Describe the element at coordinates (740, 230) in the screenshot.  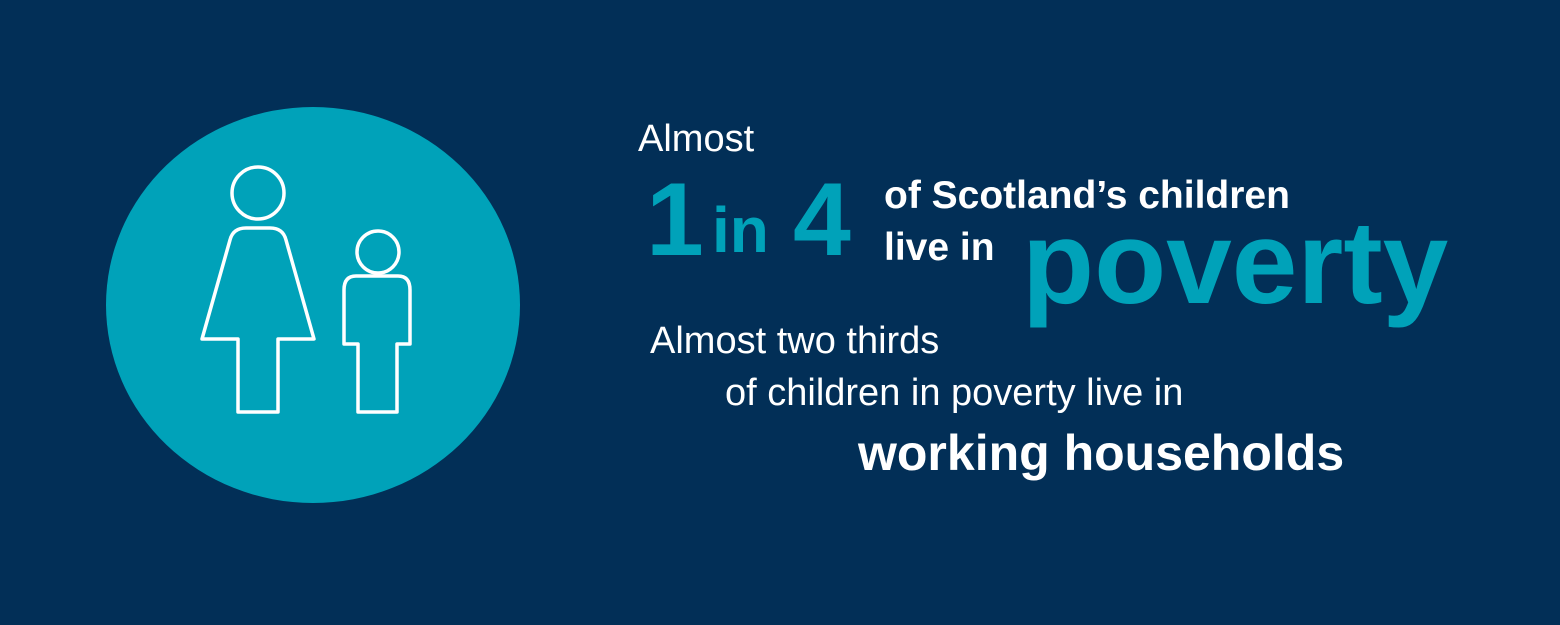
I see `ratio-in-word: in` at that location.